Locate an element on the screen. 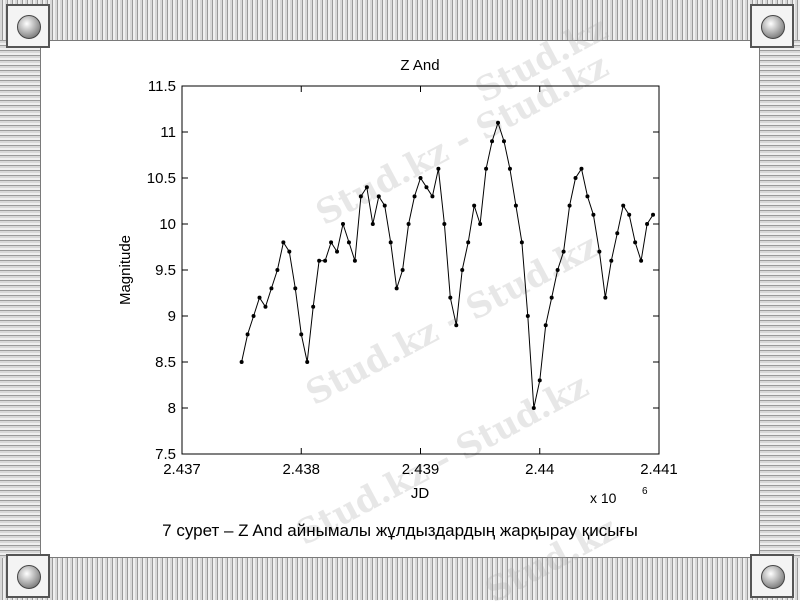  frame-right is located at coordinates (780, 299).